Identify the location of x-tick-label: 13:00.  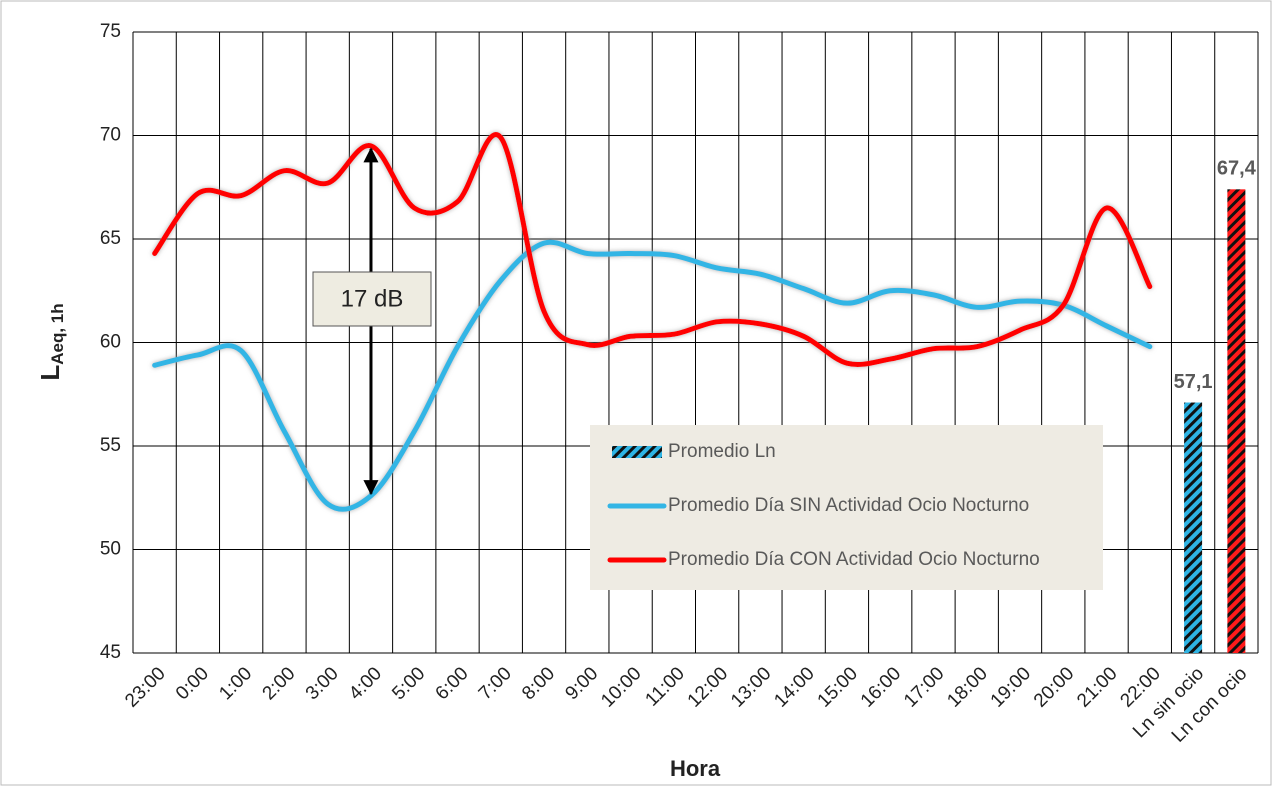
(751, 687).